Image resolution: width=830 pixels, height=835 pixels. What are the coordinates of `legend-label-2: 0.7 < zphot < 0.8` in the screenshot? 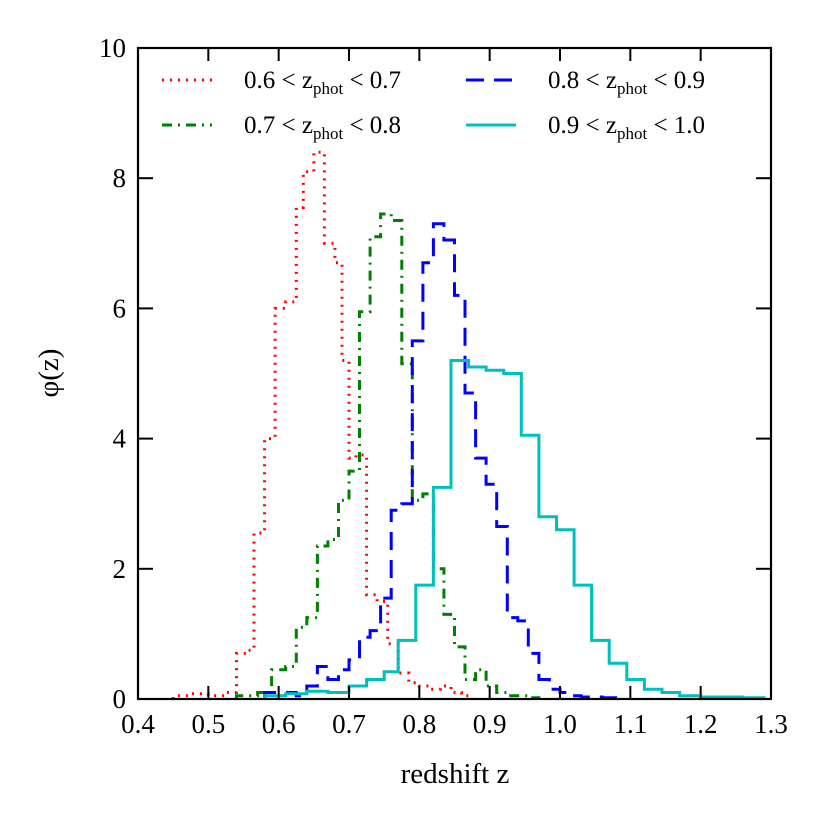 It's located at (322, 127).